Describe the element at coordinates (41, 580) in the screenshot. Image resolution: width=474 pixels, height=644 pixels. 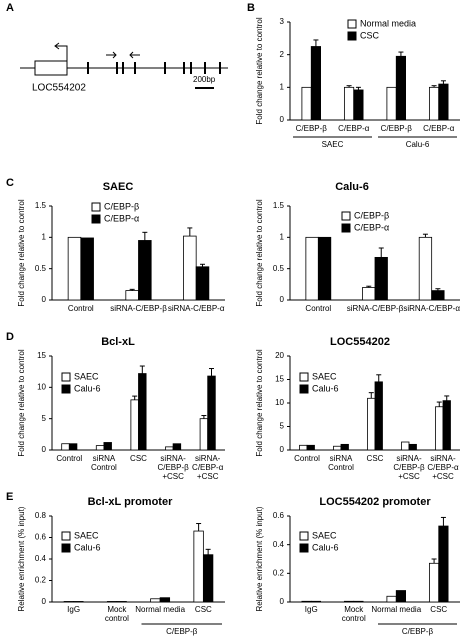
I see `y-tick-label: 0.2` at that location.